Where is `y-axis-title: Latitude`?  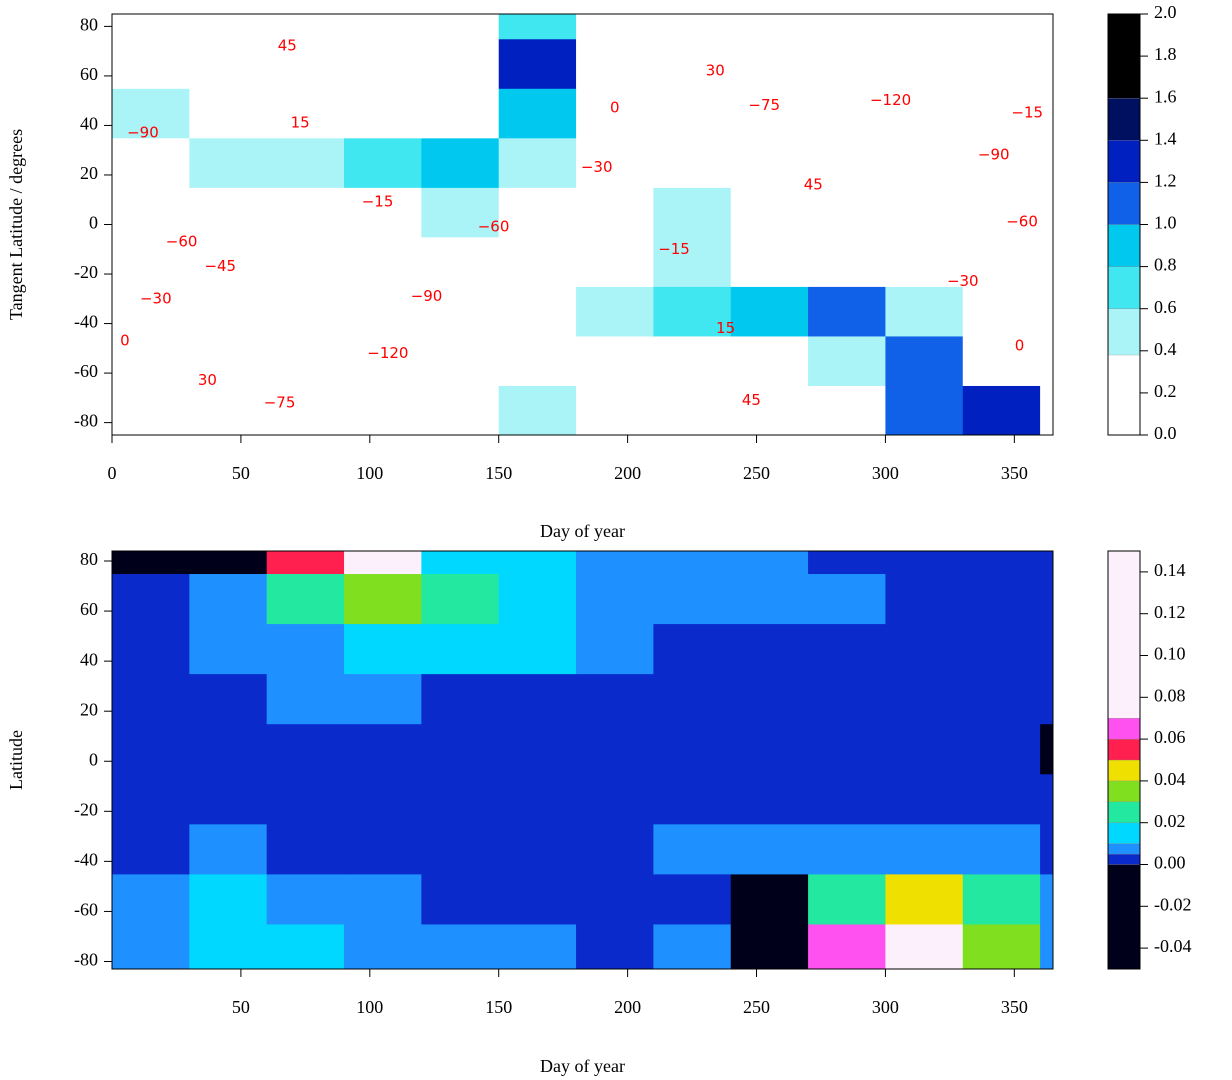
y-axis-title: Latitude is located at coordinates (16, 760).